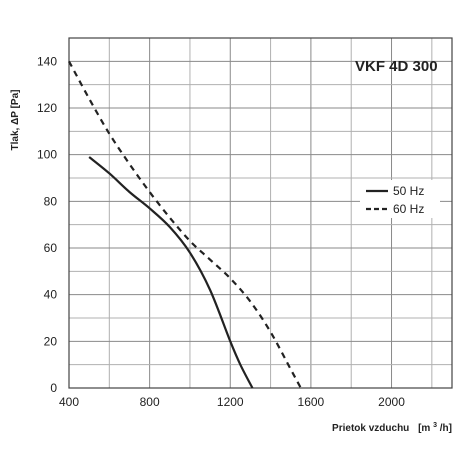 The height and width of the screenshot is (470, 470). Describe the element at coordinates (51, 248) in the screenshot. I see `y-tick-label: 60` at that location.